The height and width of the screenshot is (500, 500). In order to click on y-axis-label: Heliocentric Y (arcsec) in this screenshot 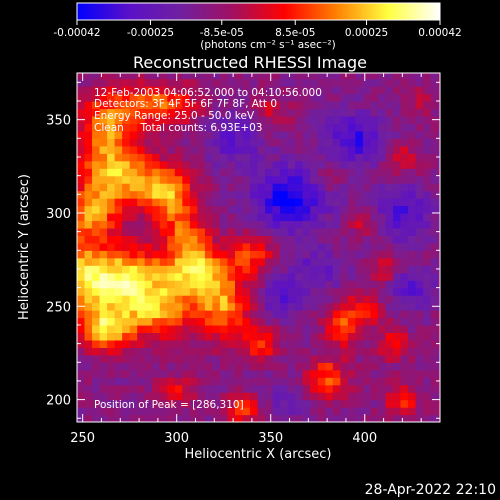, I will do `click(24, 247)`.